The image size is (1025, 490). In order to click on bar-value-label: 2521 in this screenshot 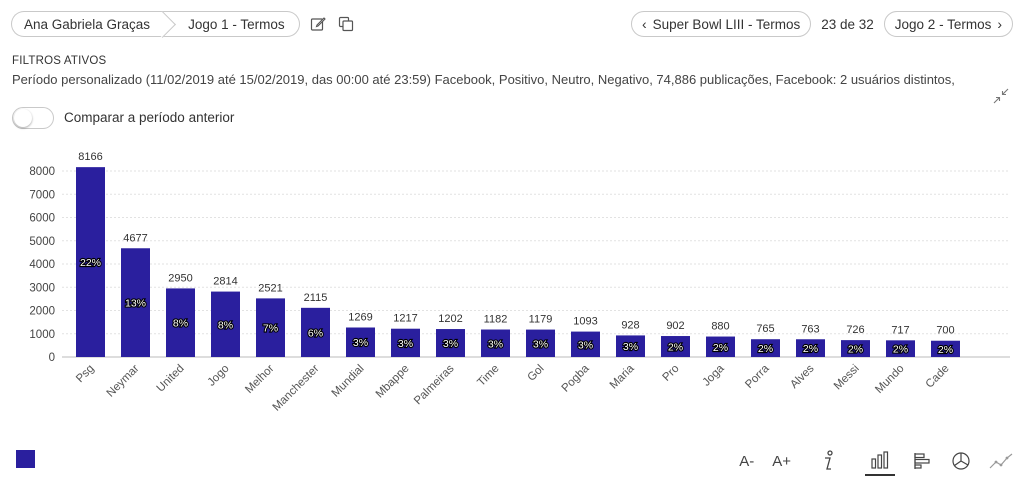, I will do `click(270, 288)`.